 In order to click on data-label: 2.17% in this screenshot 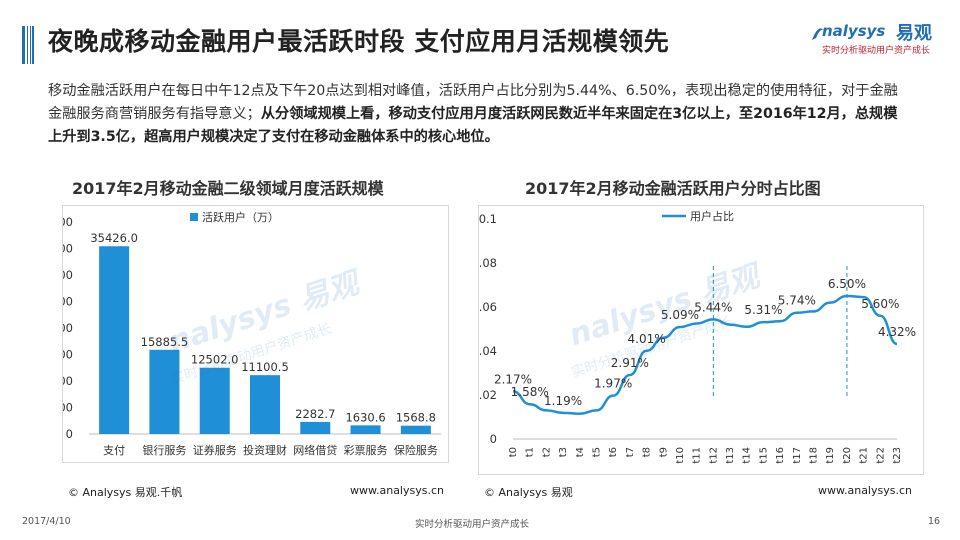, I will do `click(513, 379)`.